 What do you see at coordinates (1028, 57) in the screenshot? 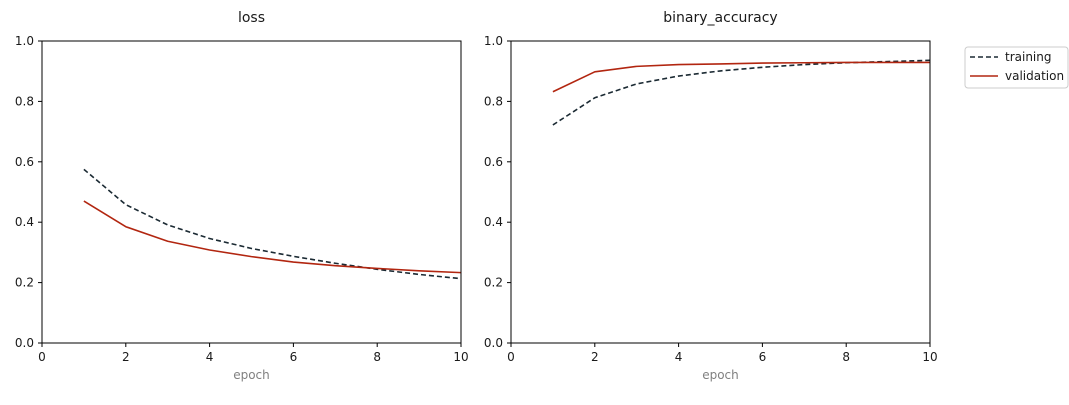
I see `legend-label-training: training` at bounding box center [1028, 57].